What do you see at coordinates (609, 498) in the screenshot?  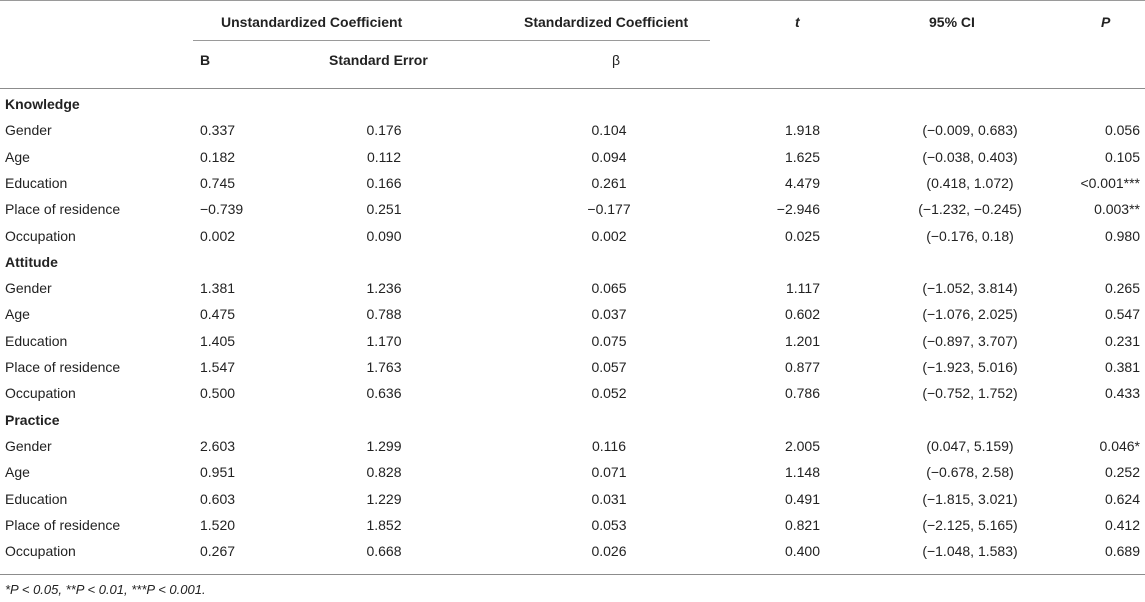 I see `cell-beta: 0.031` at bounding box center [609, 498].